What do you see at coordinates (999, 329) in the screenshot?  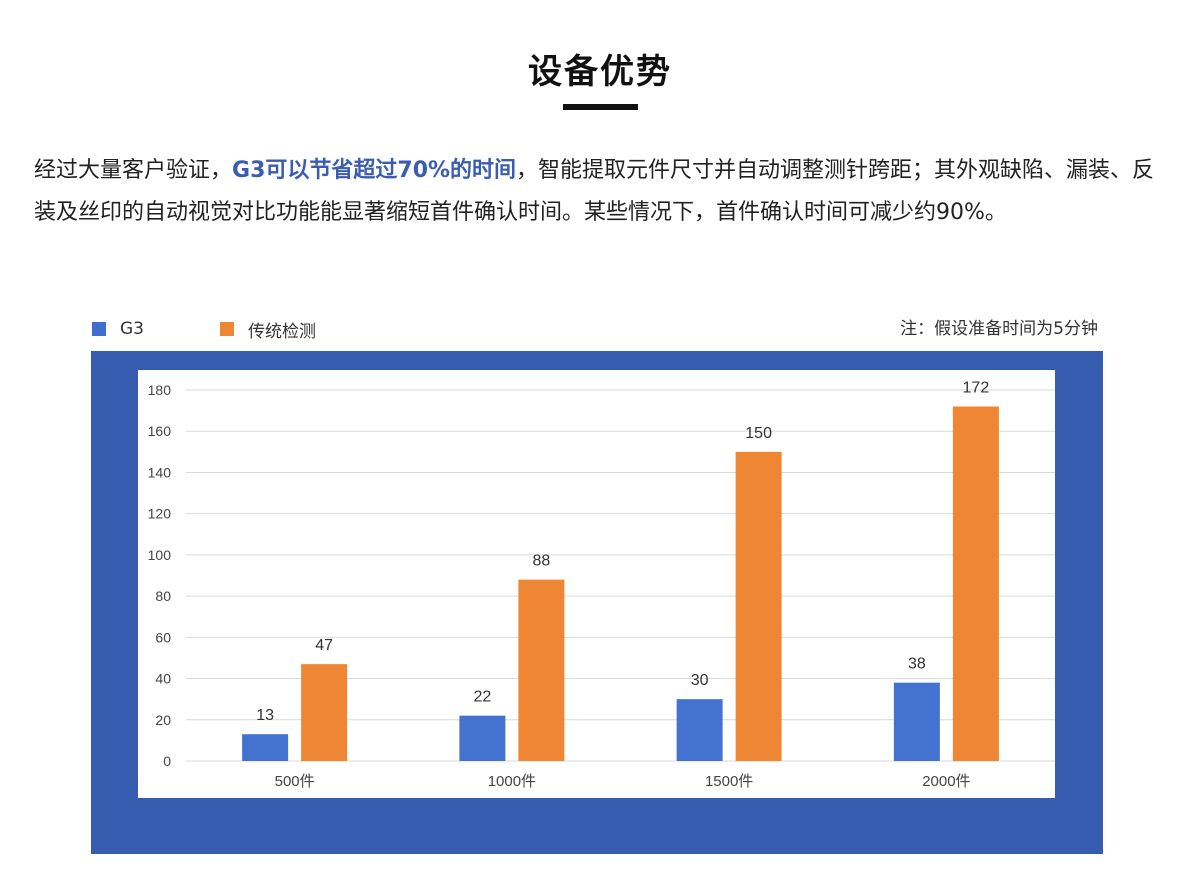 I see `chart-note: 注：假设准备时间为5分钟` at bounding box center [999, 329].